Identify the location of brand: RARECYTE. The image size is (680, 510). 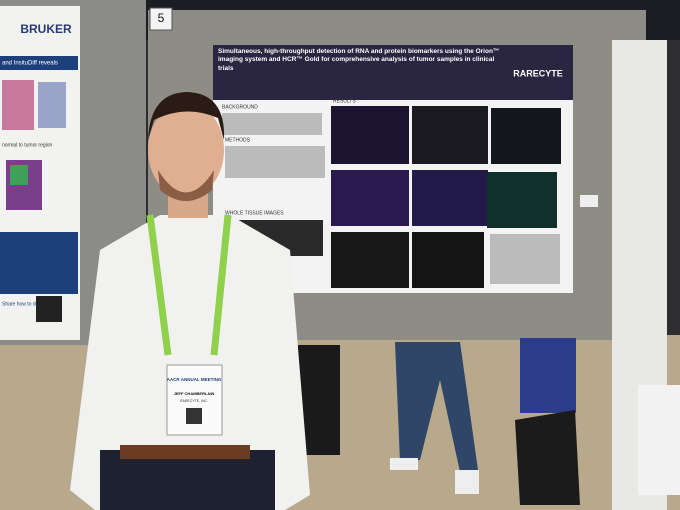
(538, 73).